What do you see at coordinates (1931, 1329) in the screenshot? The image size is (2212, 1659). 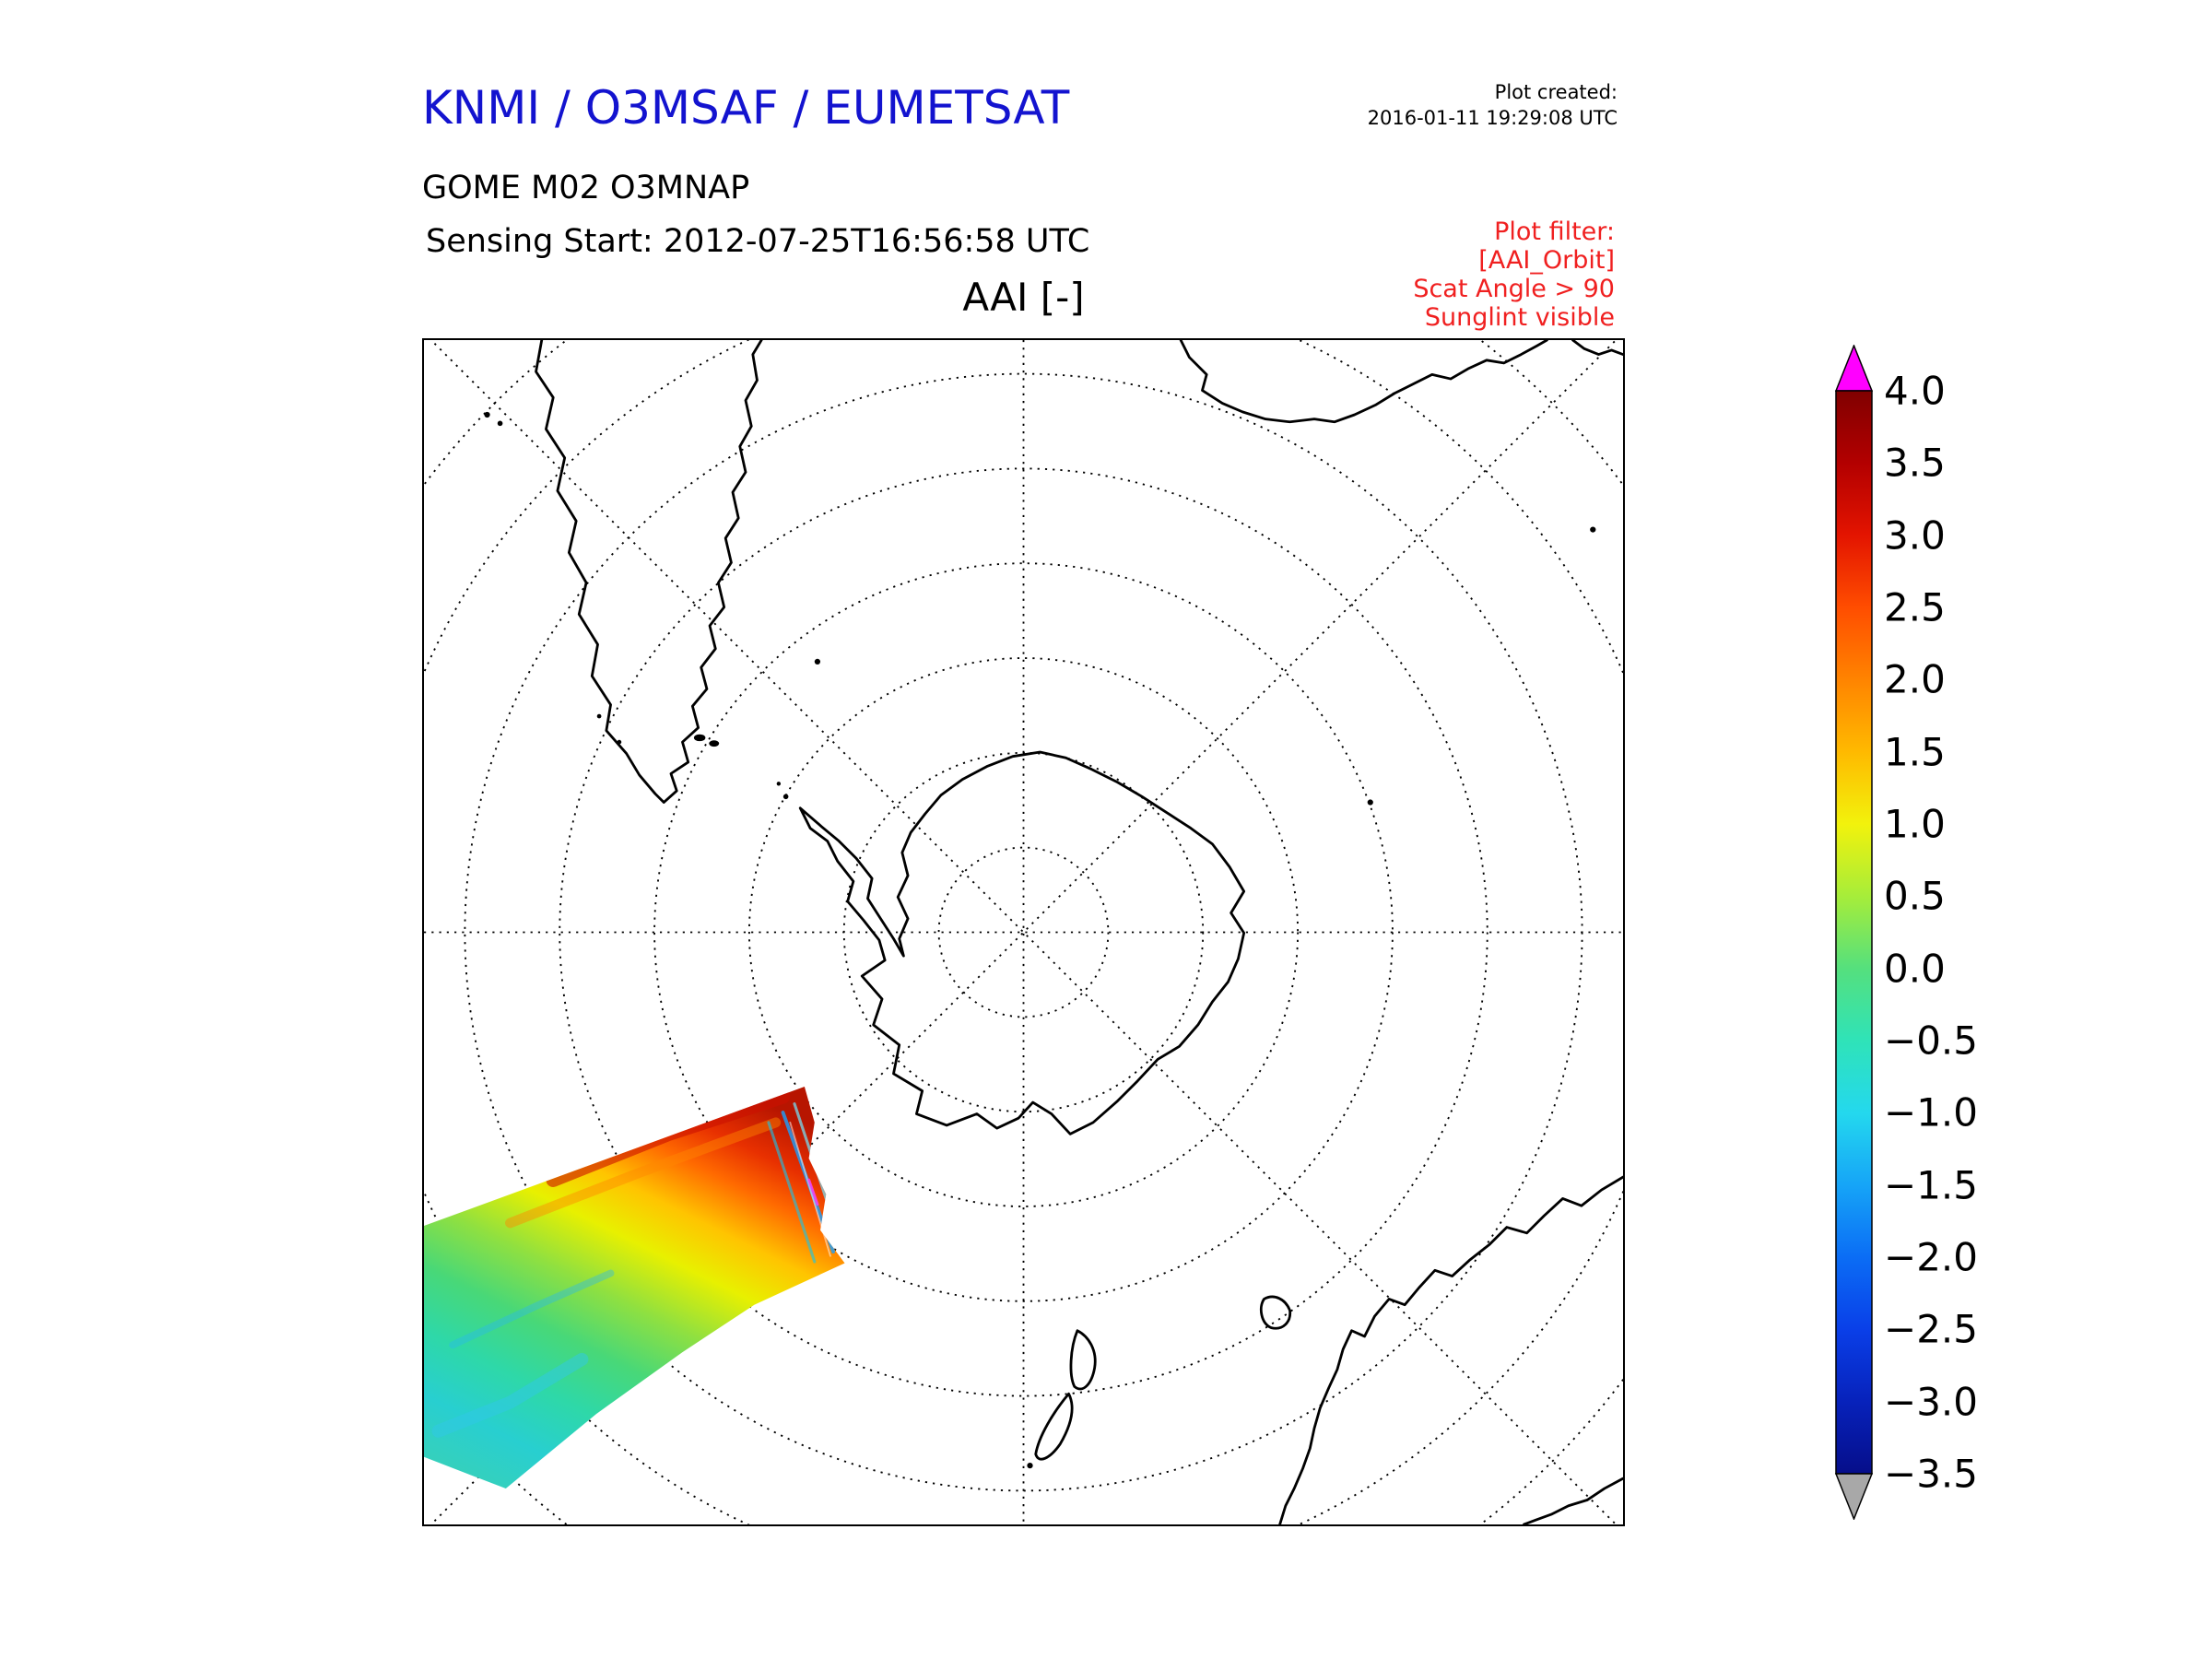 I see `colorbar-tick-label: −2.5` at bounding box center [1931, 1329].